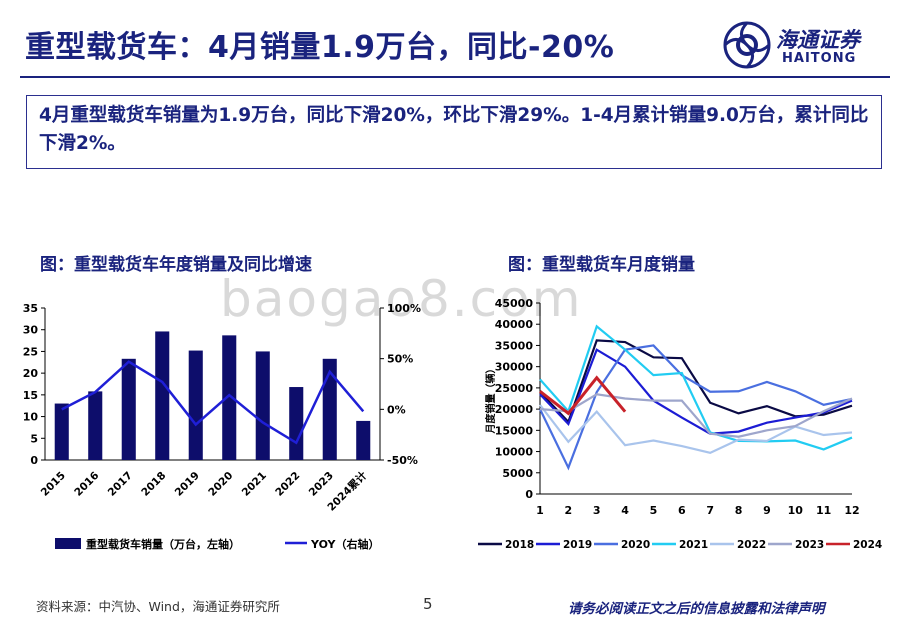 The width and height of the screenshot is (920, 636). Describe the element at coordinates (61, 431) in the screenshot. I see `bar-2015` at that location.